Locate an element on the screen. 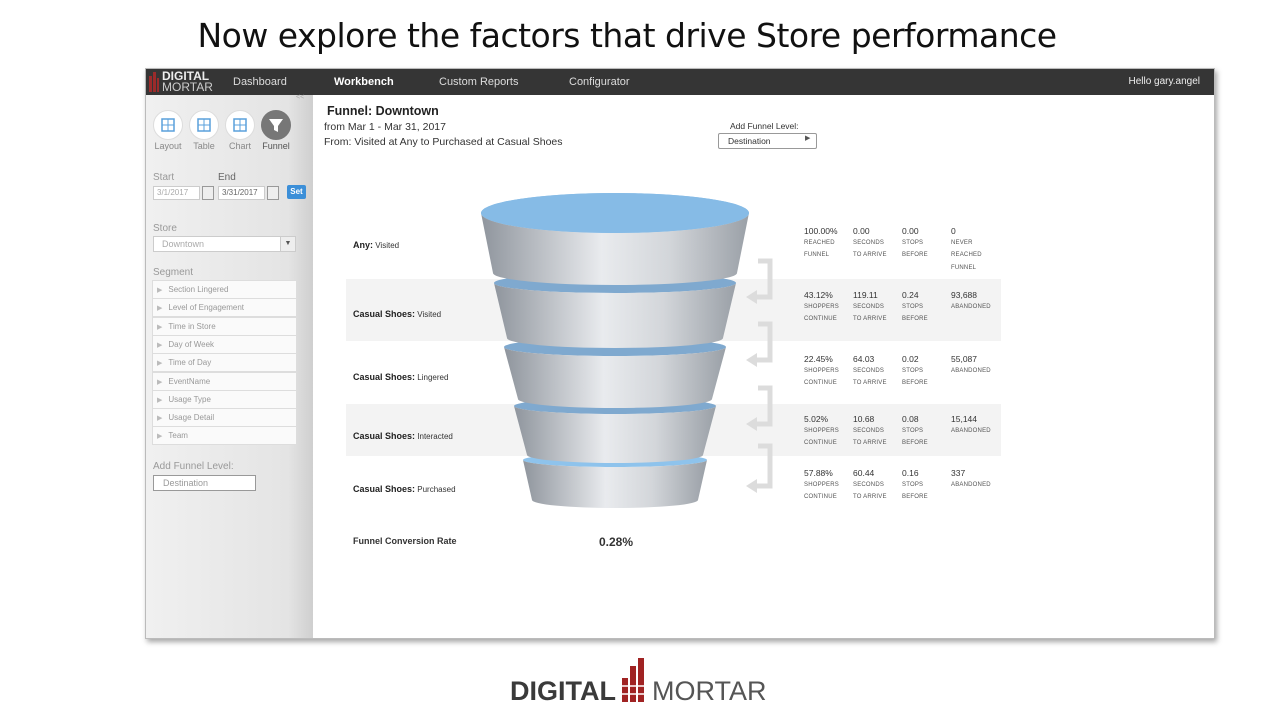 Image resolution: width=1280 pixels, height=720 pixels. nav-item: Configurator is located at coordinates (599, 82).